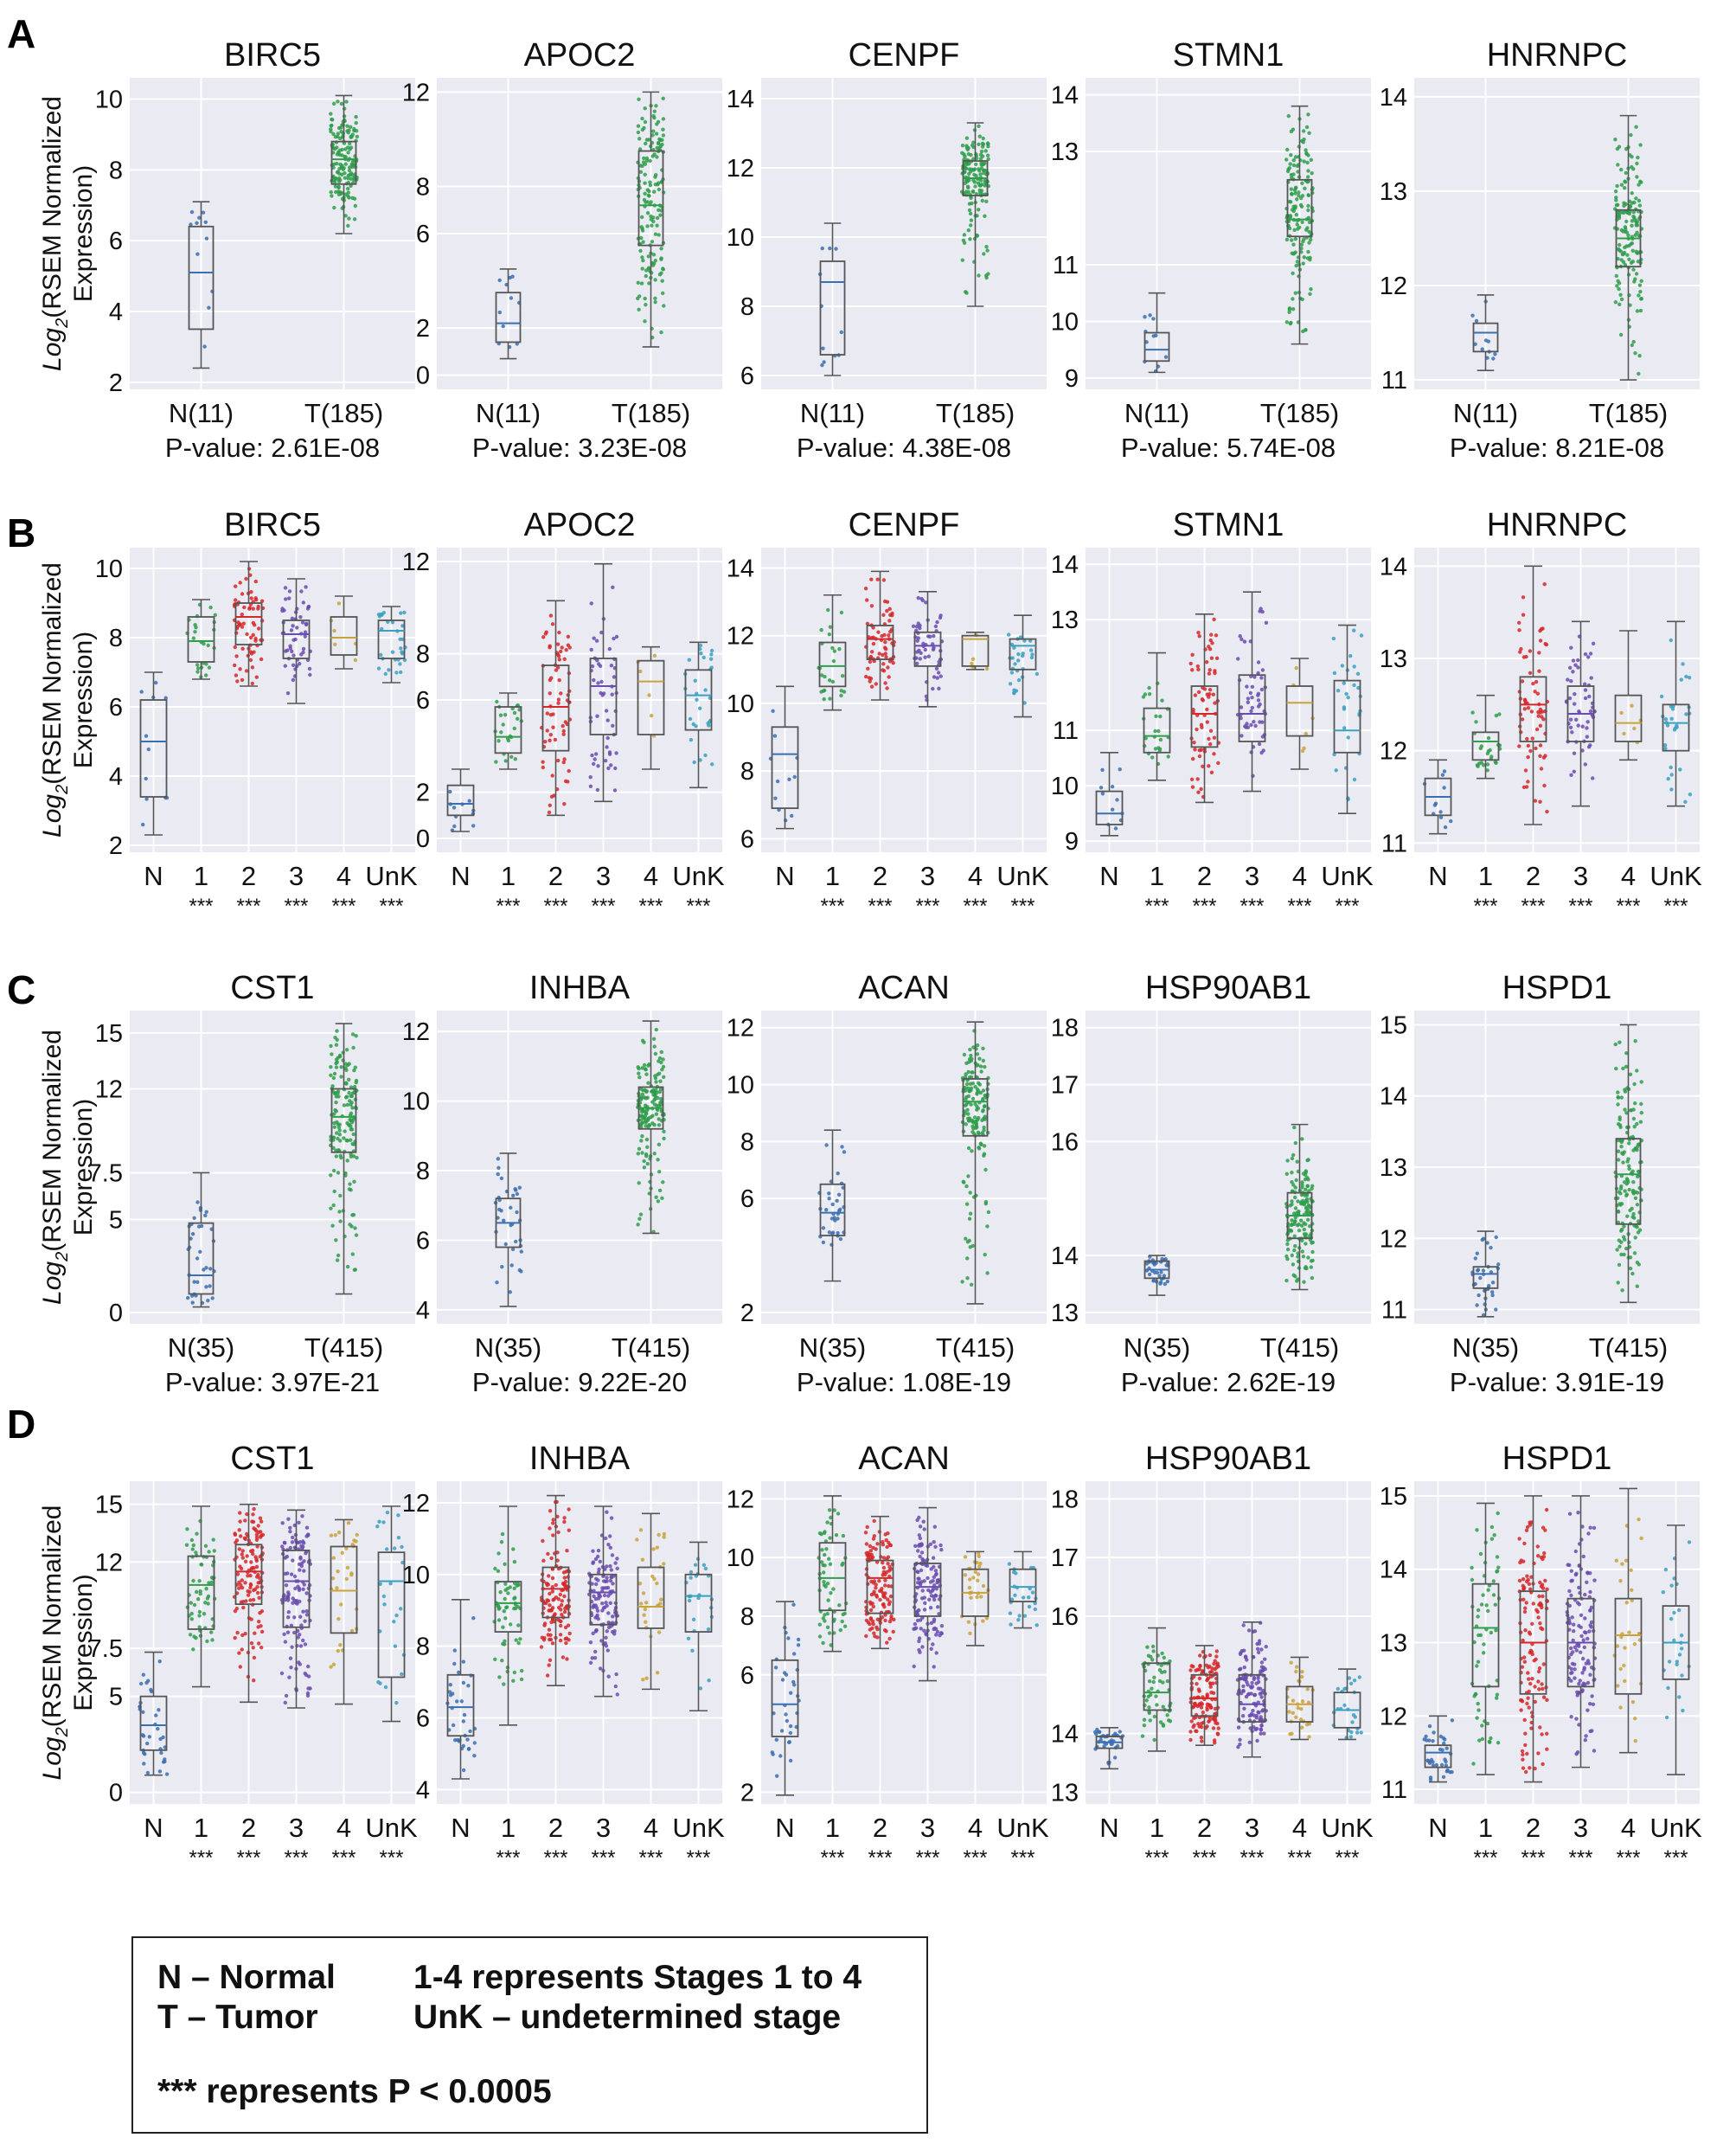 The width and height of the screenshot is (1736, 2144). I want to click on p-value-label: P-value: 2.62E-19, so click(1228, 1382).